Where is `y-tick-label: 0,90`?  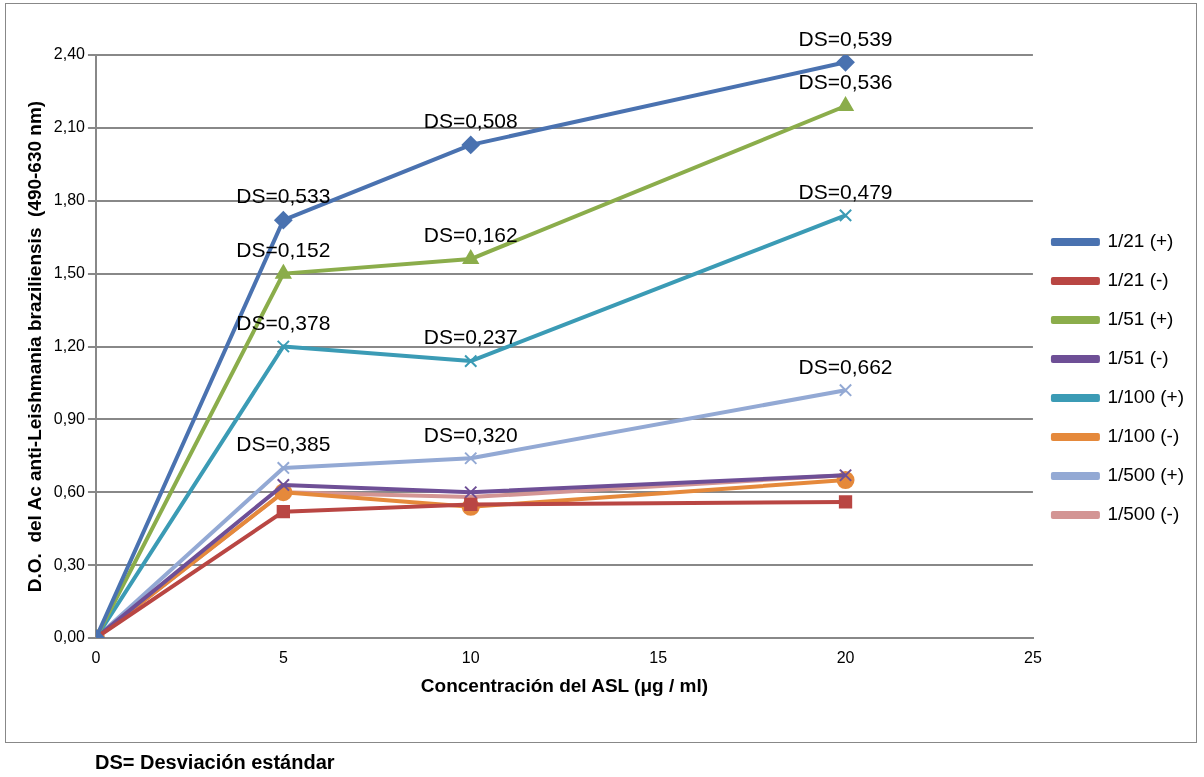 y-tick-label: 0,90 is located at coordinates (69, 418).